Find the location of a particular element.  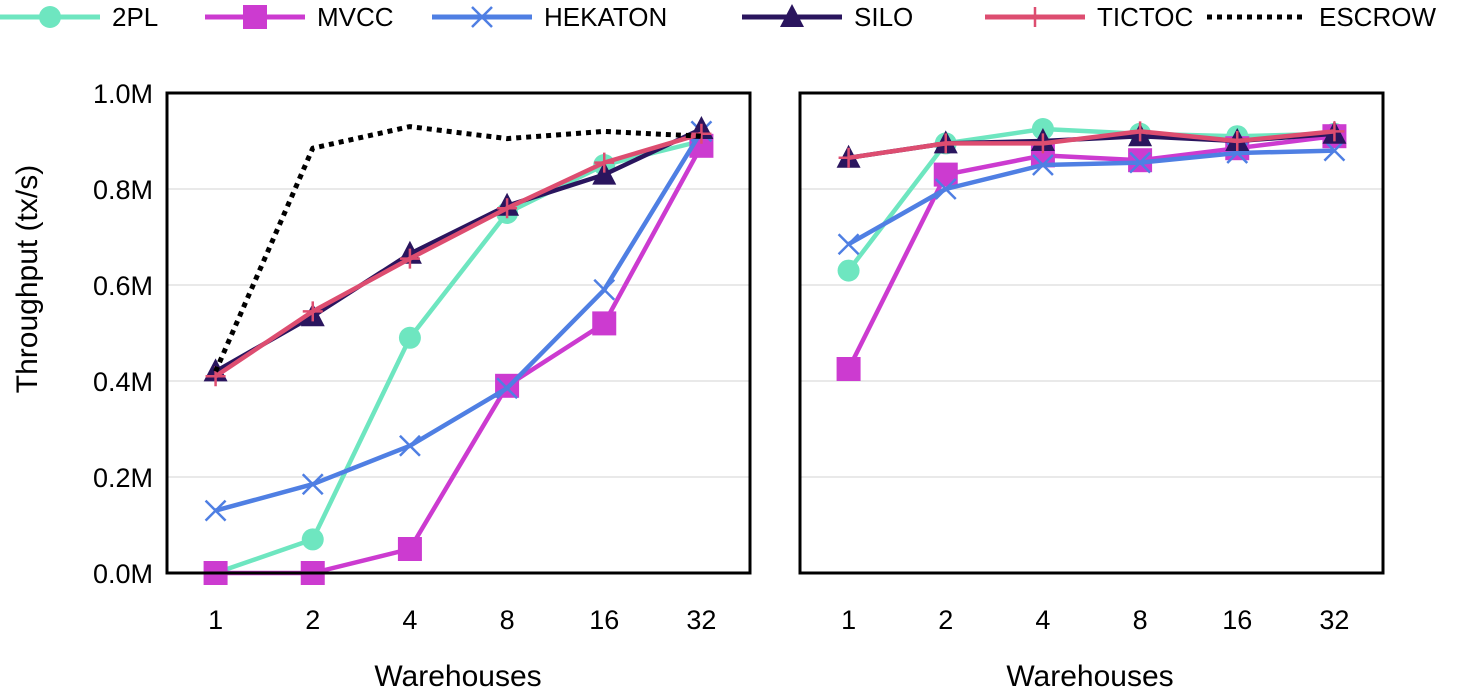

legend-label-tictoc: TICTOC is located at coordinates (1145, 17).